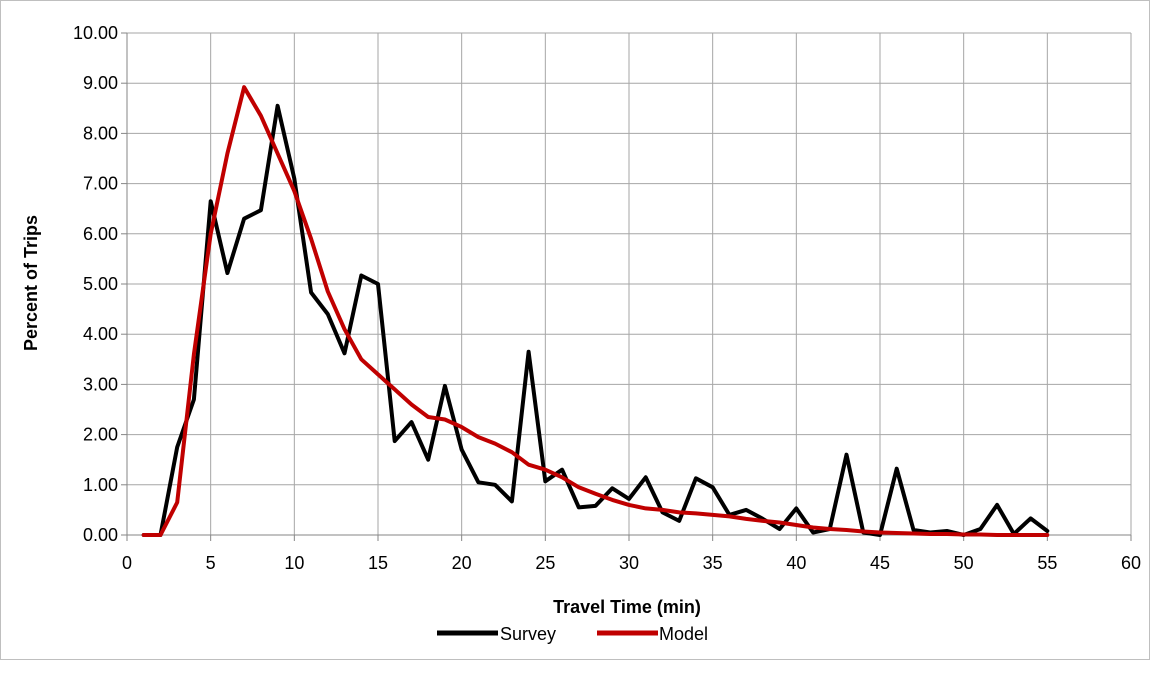 The height and width of the screenshot is (673, 1151). What do you see at coordinates (95, 33) in the screenshot?
I see `y-tick-label: 10.00` at bounding box center [95, 33].